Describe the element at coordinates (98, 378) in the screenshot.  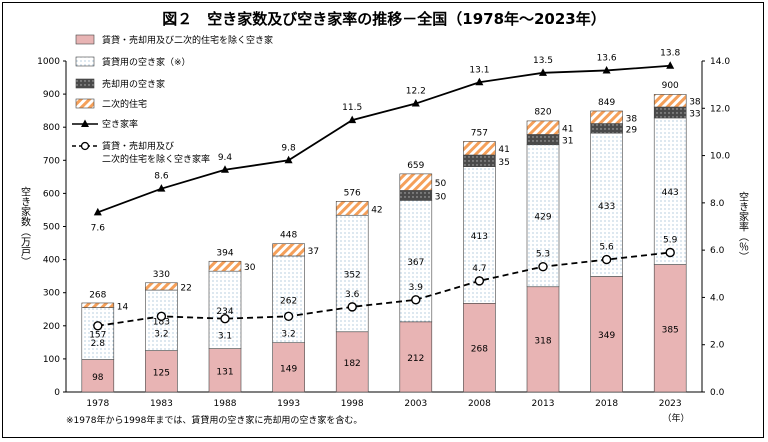
I see `data-label: 98` at that location.